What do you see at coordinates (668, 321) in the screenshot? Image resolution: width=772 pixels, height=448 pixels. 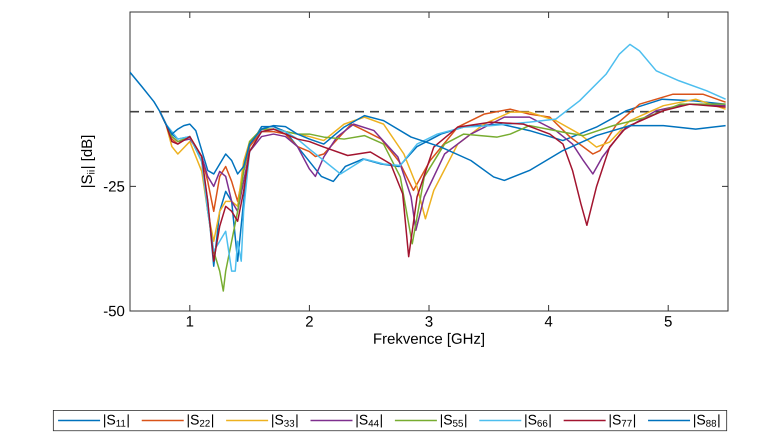 I see `x-tick-label: 5` at bounding box center [668, 321].